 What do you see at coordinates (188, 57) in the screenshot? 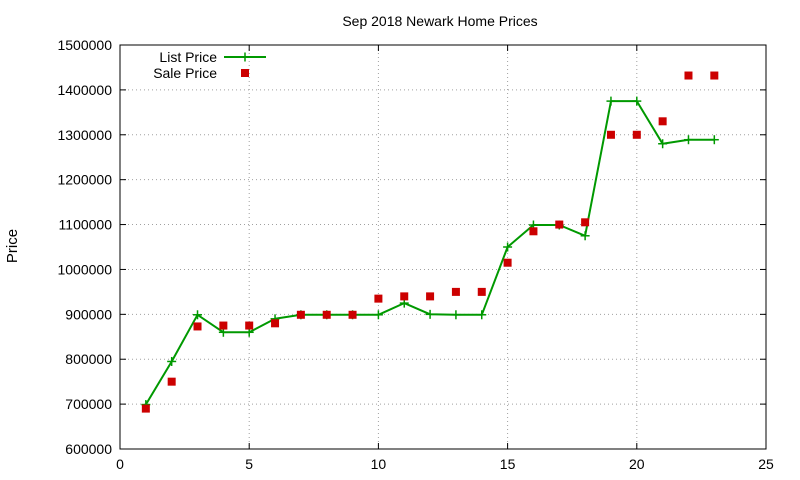
I see `legend-label: List Price` at bounding box center [188, 57].